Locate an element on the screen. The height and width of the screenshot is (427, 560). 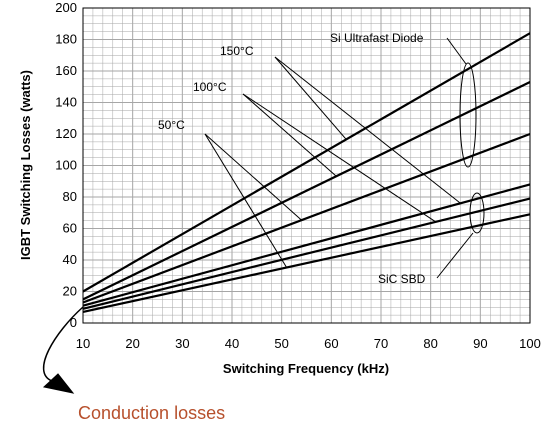
x-axis-title: Switching Frequency (kHz) is located at coordinates (306, 368).